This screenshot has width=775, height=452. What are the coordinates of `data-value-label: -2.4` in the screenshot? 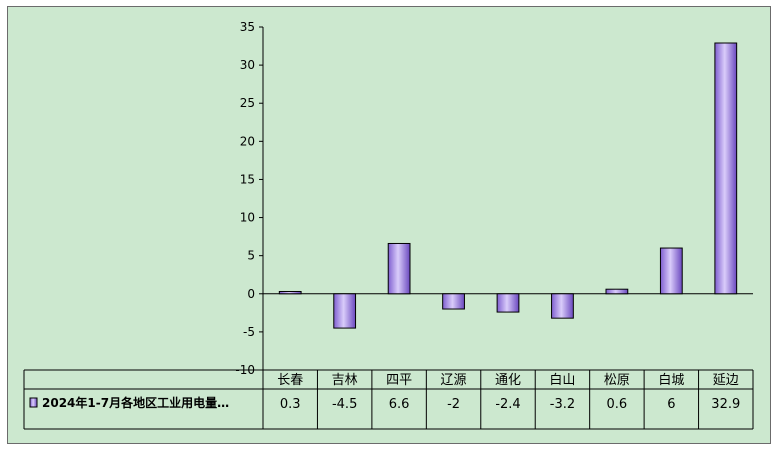 It's located at (507, 404).